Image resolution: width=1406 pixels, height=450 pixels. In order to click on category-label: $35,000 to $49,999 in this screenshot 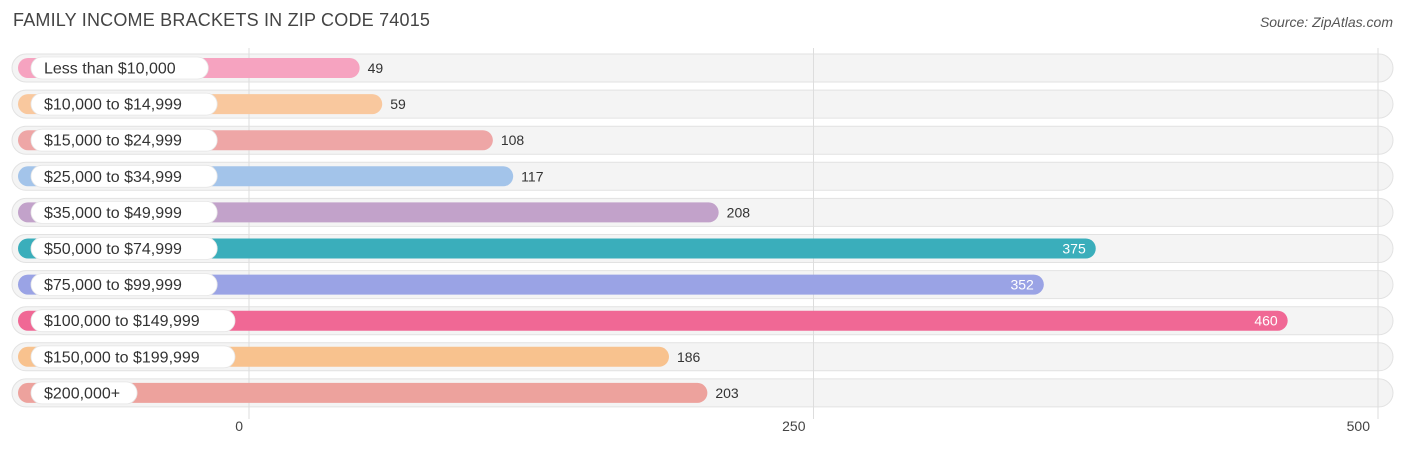, I will do `click(113, 213)`.